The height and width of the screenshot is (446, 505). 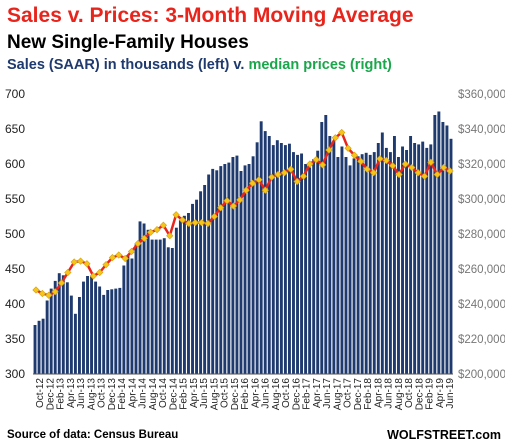 What do you see at coordinates (15, 374) in the screenshot?
I see `left-tick-label: 300` at bounding box center [15, 374].